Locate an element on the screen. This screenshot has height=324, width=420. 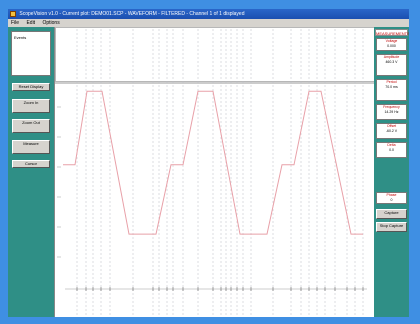
menu-file: File is located at coordinates (15, 23).